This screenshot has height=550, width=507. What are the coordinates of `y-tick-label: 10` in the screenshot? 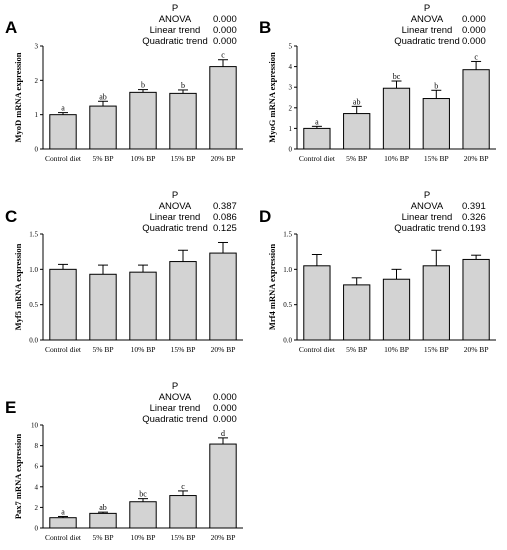 It's located at (35, 426).